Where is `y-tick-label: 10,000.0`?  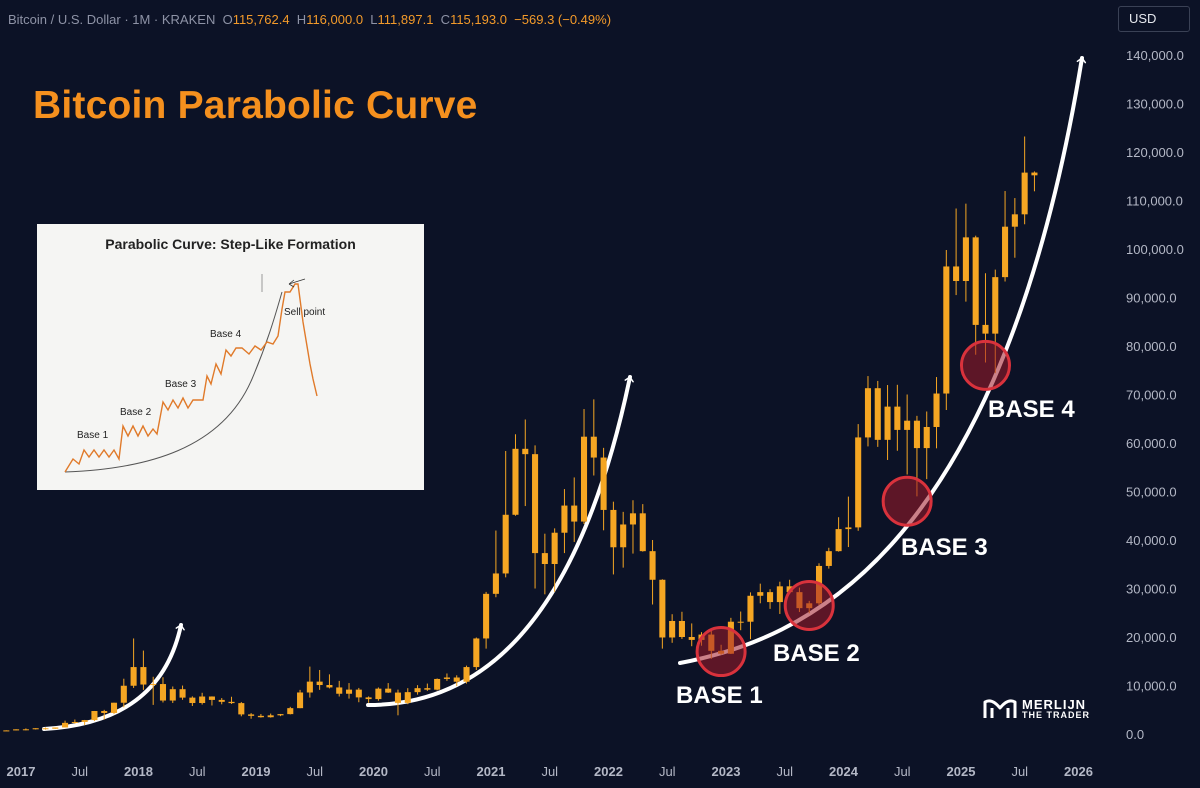 y-tick-label: 10,000.0 is located at coordinates (1151, 686).